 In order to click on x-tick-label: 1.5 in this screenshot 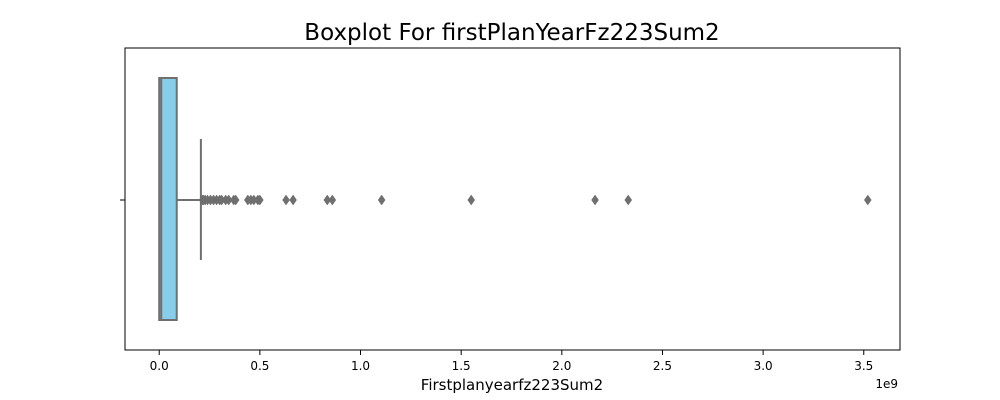, I will do `click(461, 366)`.